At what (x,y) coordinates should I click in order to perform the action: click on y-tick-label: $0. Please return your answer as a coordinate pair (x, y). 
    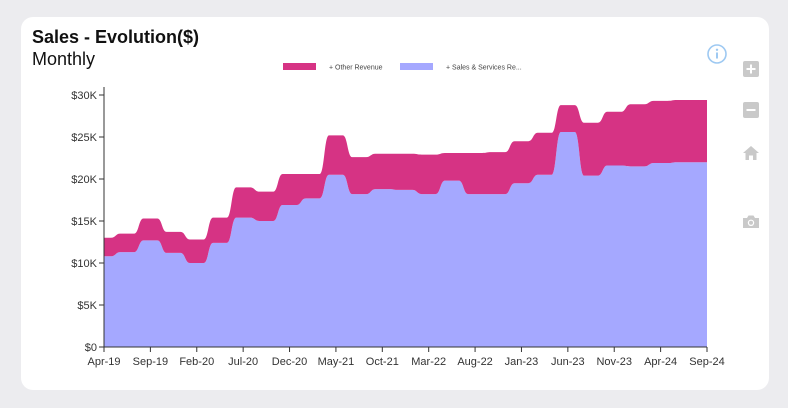
    Looking at the image, I should click on (91, 348).